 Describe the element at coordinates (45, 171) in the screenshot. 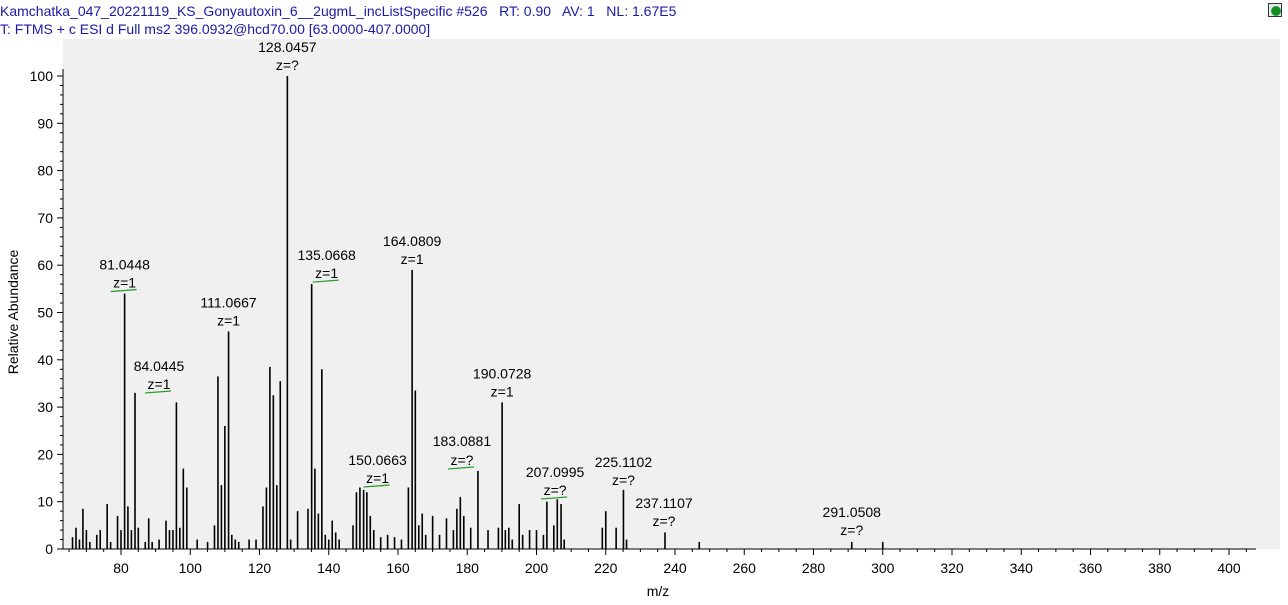

I see `y-tick-label: 80` at that location.